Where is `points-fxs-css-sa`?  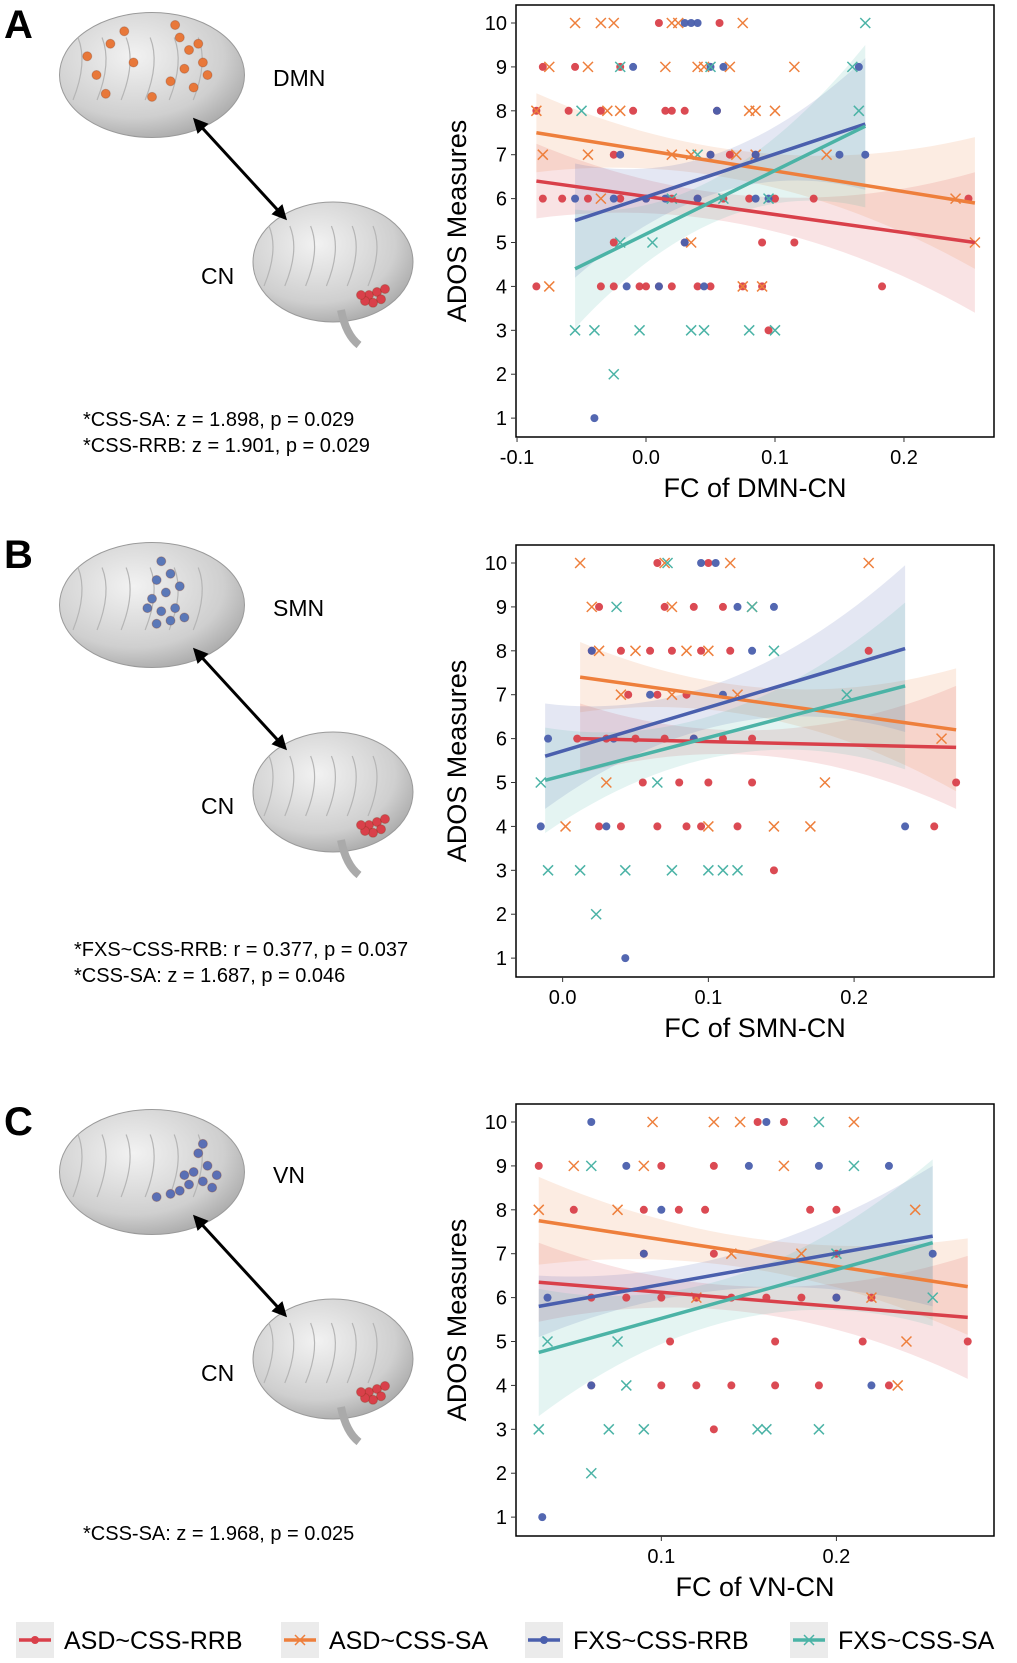
points-fxs-css-sa is located at coordinates (736, 1297).